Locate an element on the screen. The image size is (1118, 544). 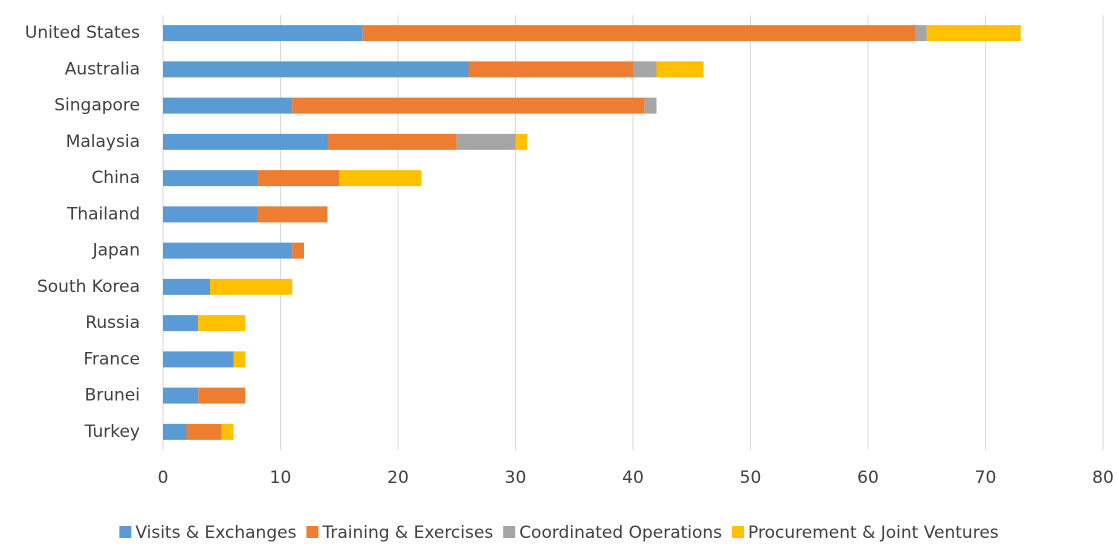
x-tick-label: 70 is located at coordinates (986, 478).